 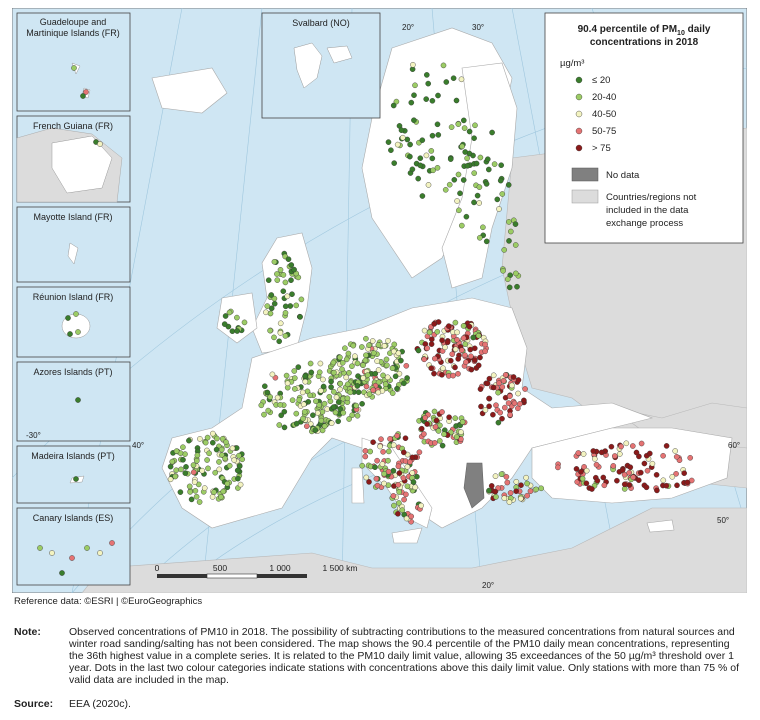 What do you see at coordinates (73, 159) in the screenshot?
I see `inset-french-guiana: French Guiana (FR)` at bounding box center [73, 159].